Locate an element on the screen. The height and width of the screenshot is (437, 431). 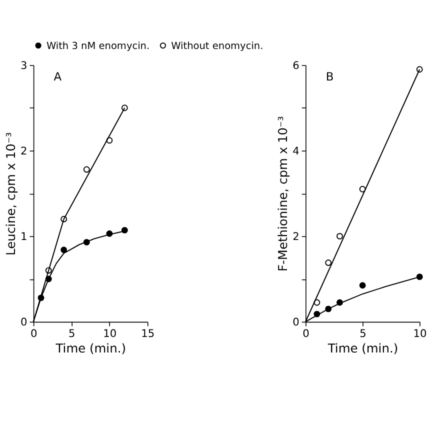
y-tick-label: 1 is located at coordinates (24, 236).